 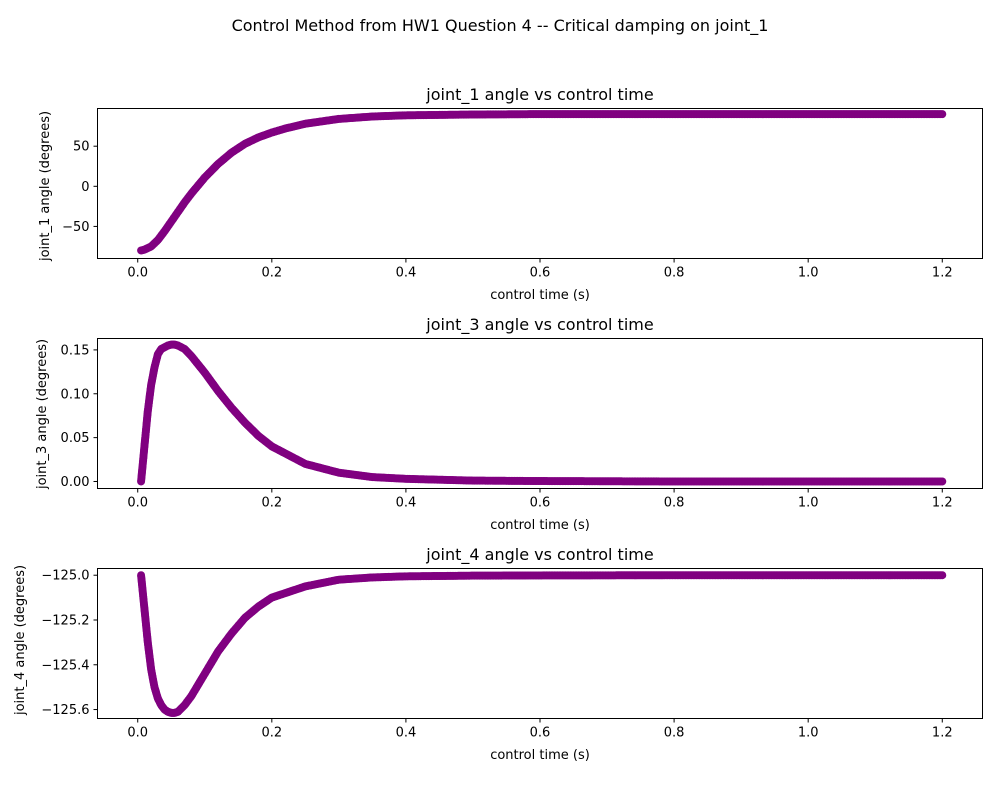 What do you see at coordinates (137, 273) in the screenshot?
I see `joint-1-x-tick-label: 0.0` at bounding box center [137, 273].